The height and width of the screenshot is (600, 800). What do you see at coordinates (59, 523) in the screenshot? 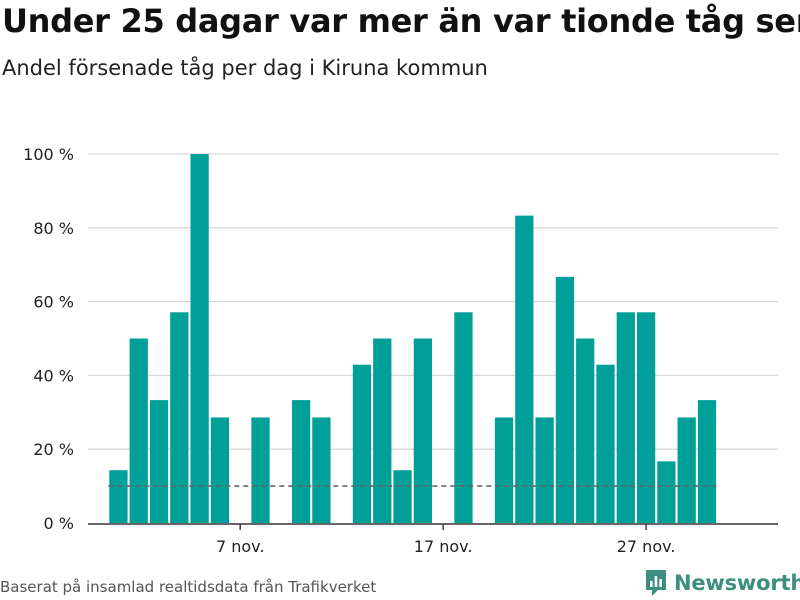
I see `y-tick-label: 0 %` at bounding box center [59, 523].